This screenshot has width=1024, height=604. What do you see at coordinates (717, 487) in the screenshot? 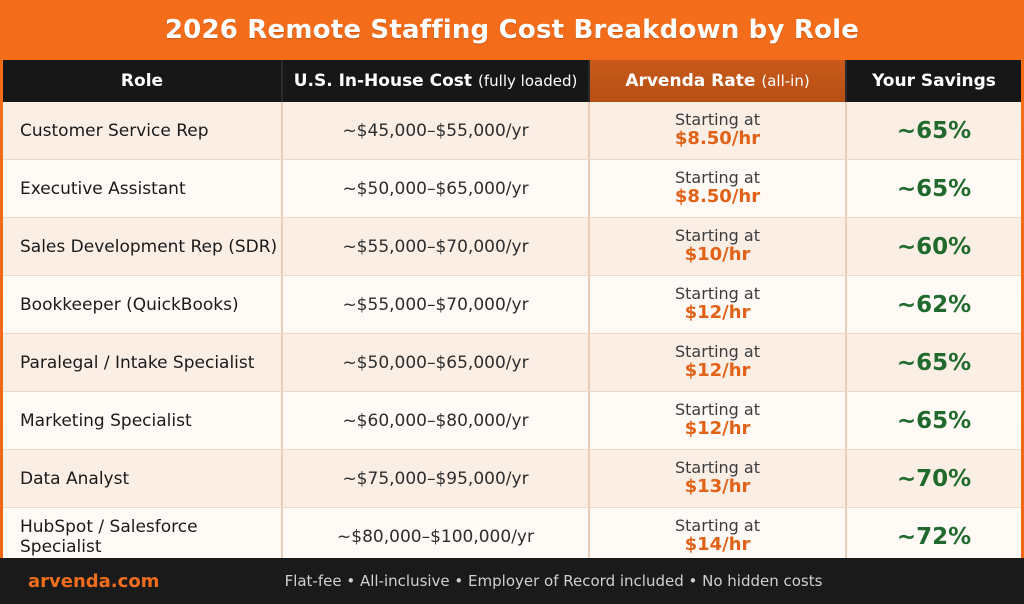
I see `rate-value: $13/hr` at bounding box center [717, 487].